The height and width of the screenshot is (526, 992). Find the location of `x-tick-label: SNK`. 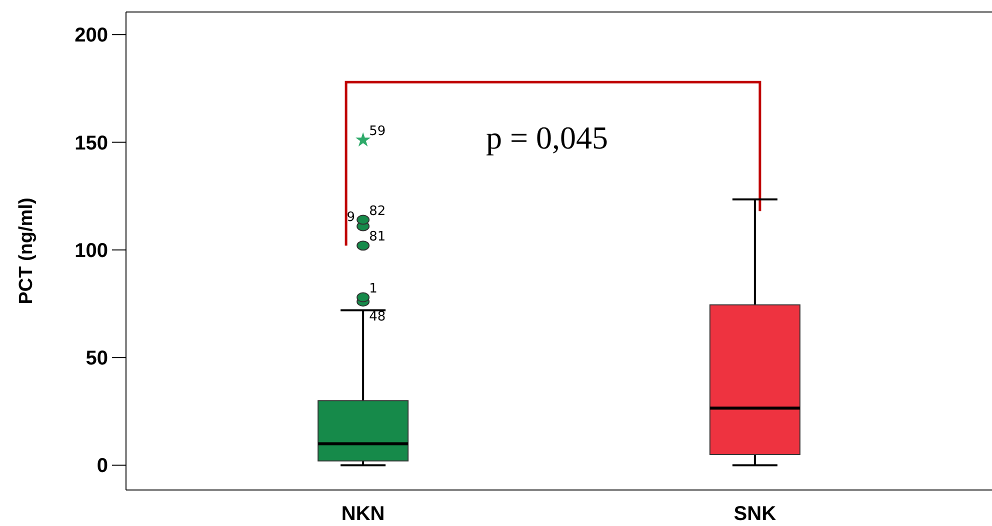

x-tick-label: SNK is located at coordinates (755, 514).